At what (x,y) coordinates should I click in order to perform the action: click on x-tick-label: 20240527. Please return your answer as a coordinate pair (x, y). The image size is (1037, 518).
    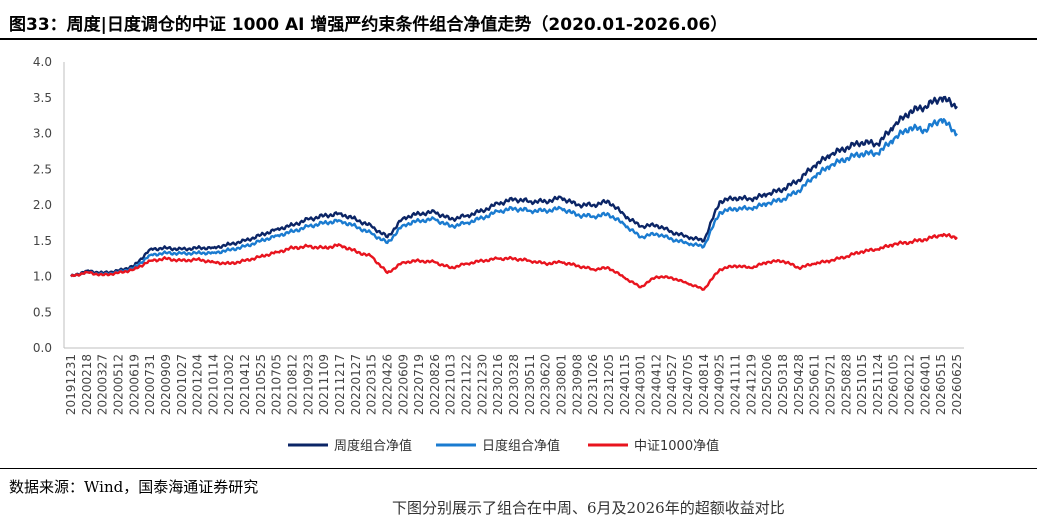
    Looking at the image, I should click on (672, 384).